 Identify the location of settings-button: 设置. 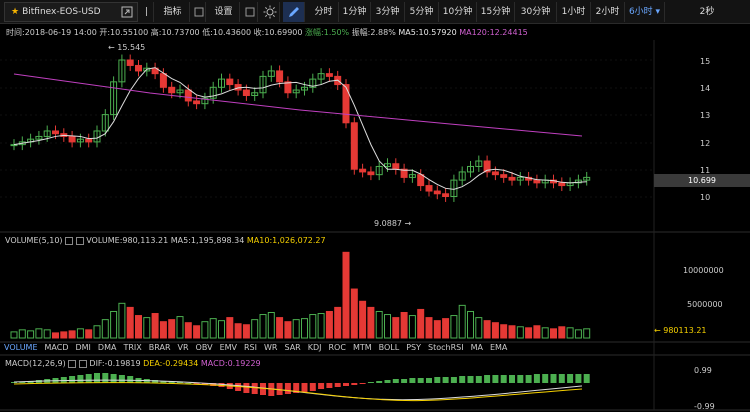
(224, 12).